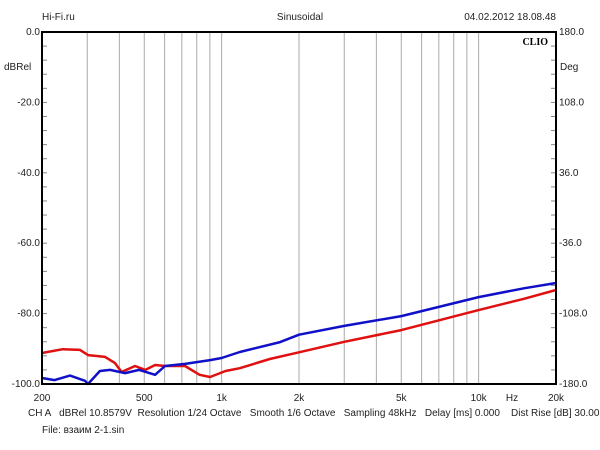  I want to click on y2-tick-label: -180.0, so click(573, 384).